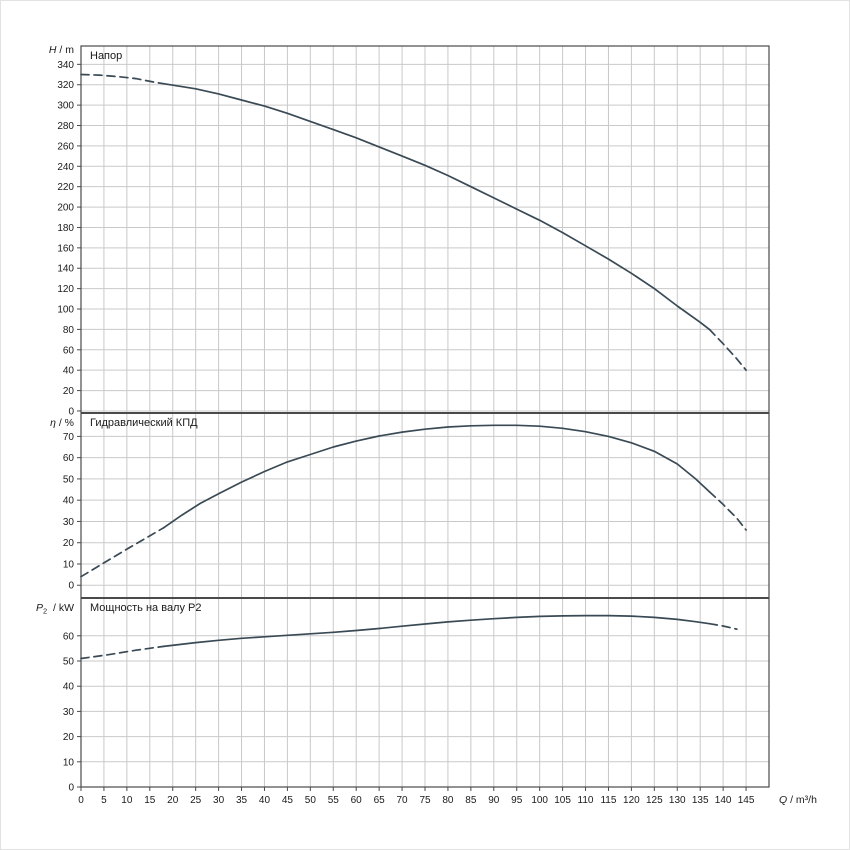 The image size is (850, 850). What do you see at coordinates (150, 800) in the screenshot?
I see `x-tick-label: 15` at bounding box center [150, 800].